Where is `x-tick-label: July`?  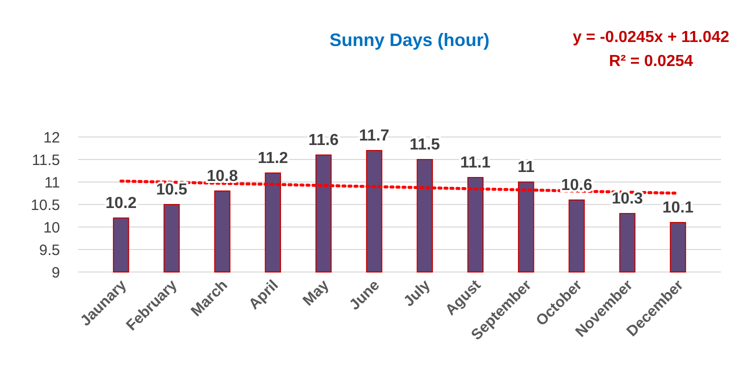 x-tick-label: July is located at coordinates (417, 293).